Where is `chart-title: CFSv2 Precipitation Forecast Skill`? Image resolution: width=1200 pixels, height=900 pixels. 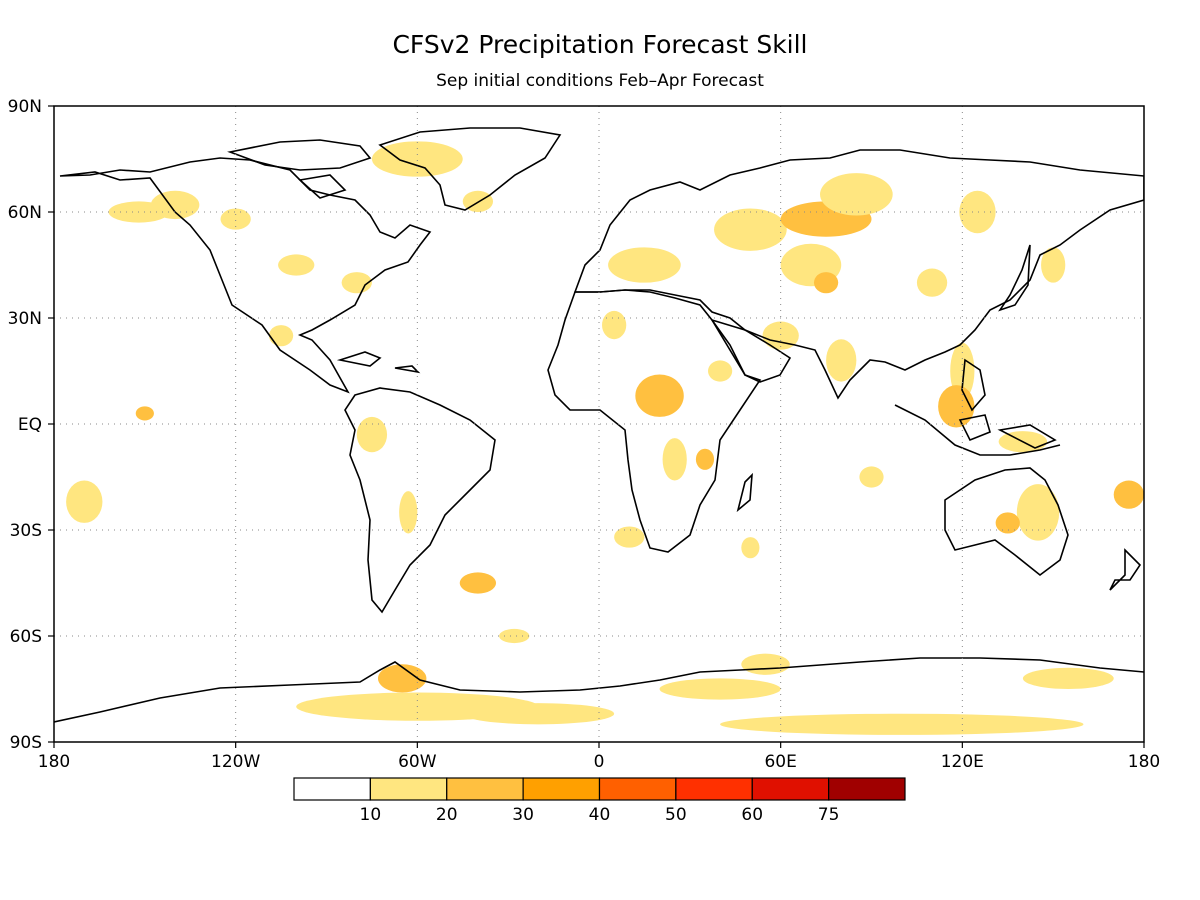 chart-title: CFSv2 Precipitation Forecast Skill is located at coordinates (599, 44).